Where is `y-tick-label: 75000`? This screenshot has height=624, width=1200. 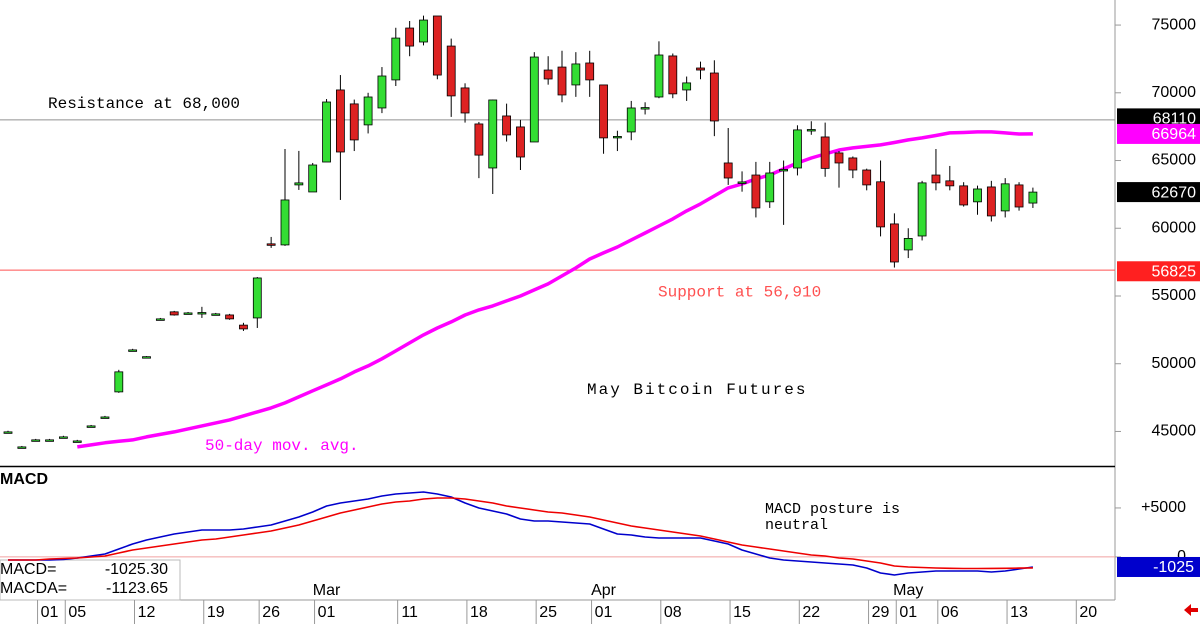 y-tick-label: 75000 is located at coordinates (1174, 24).